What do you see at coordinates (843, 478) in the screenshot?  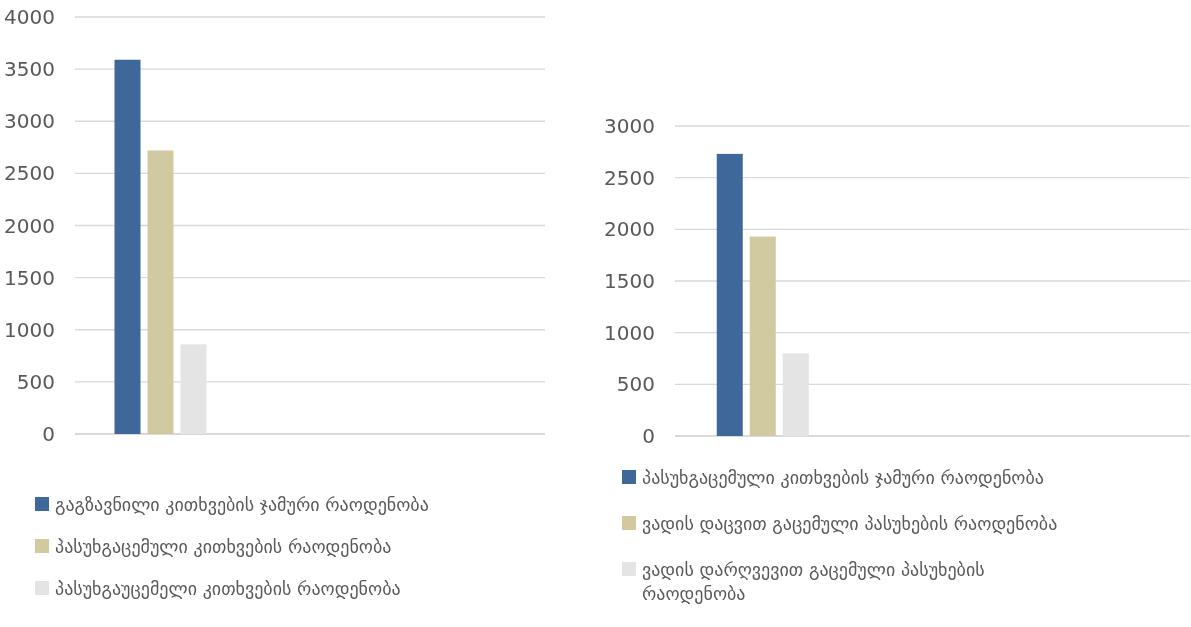 I see `legend-label: პასუხგაცემული კითხვების ჯამური რაოდენობა` at bounding box center [843, 478].